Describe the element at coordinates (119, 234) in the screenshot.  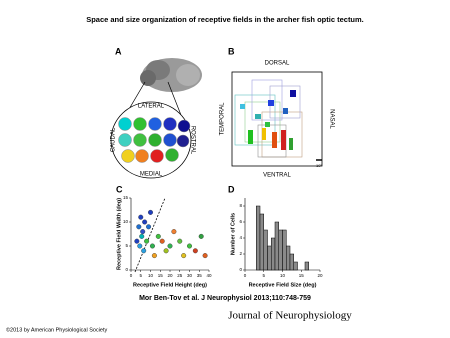
I see `y-axis-label: Receptive Field Width (deg)` at that location.